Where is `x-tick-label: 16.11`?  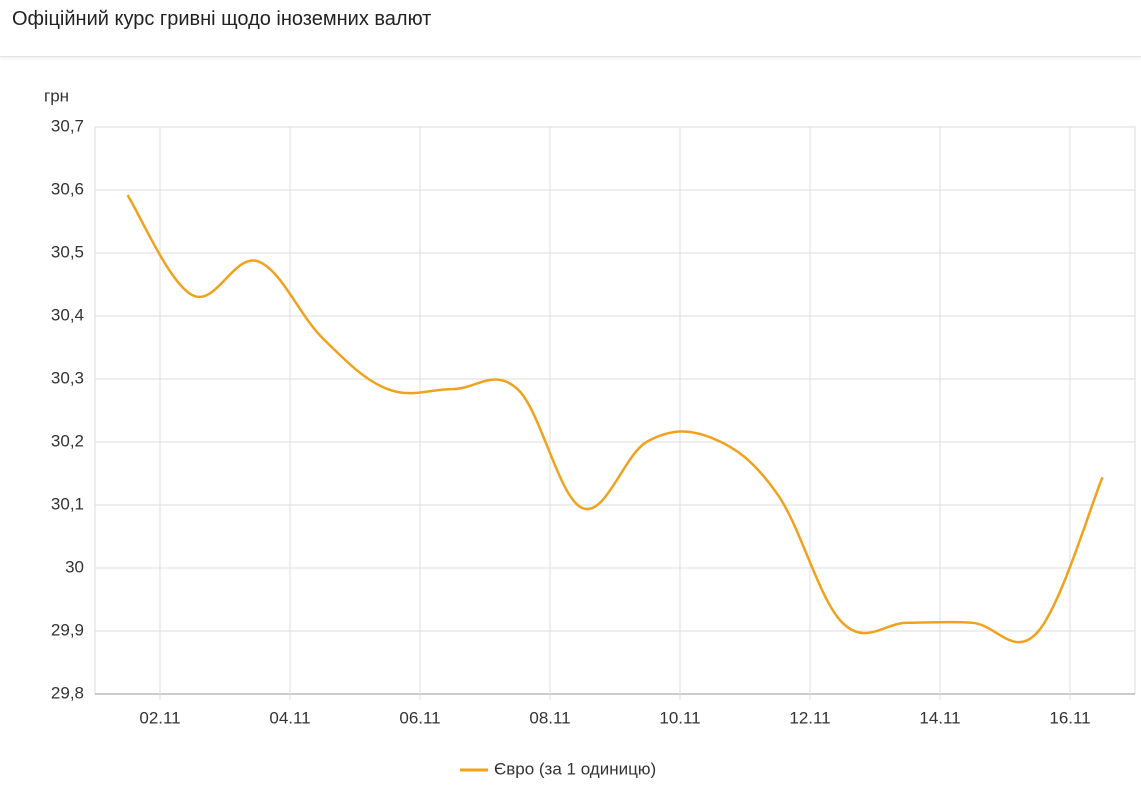
x-tick-label: 16.11 is located at coordinates (1069, 717).